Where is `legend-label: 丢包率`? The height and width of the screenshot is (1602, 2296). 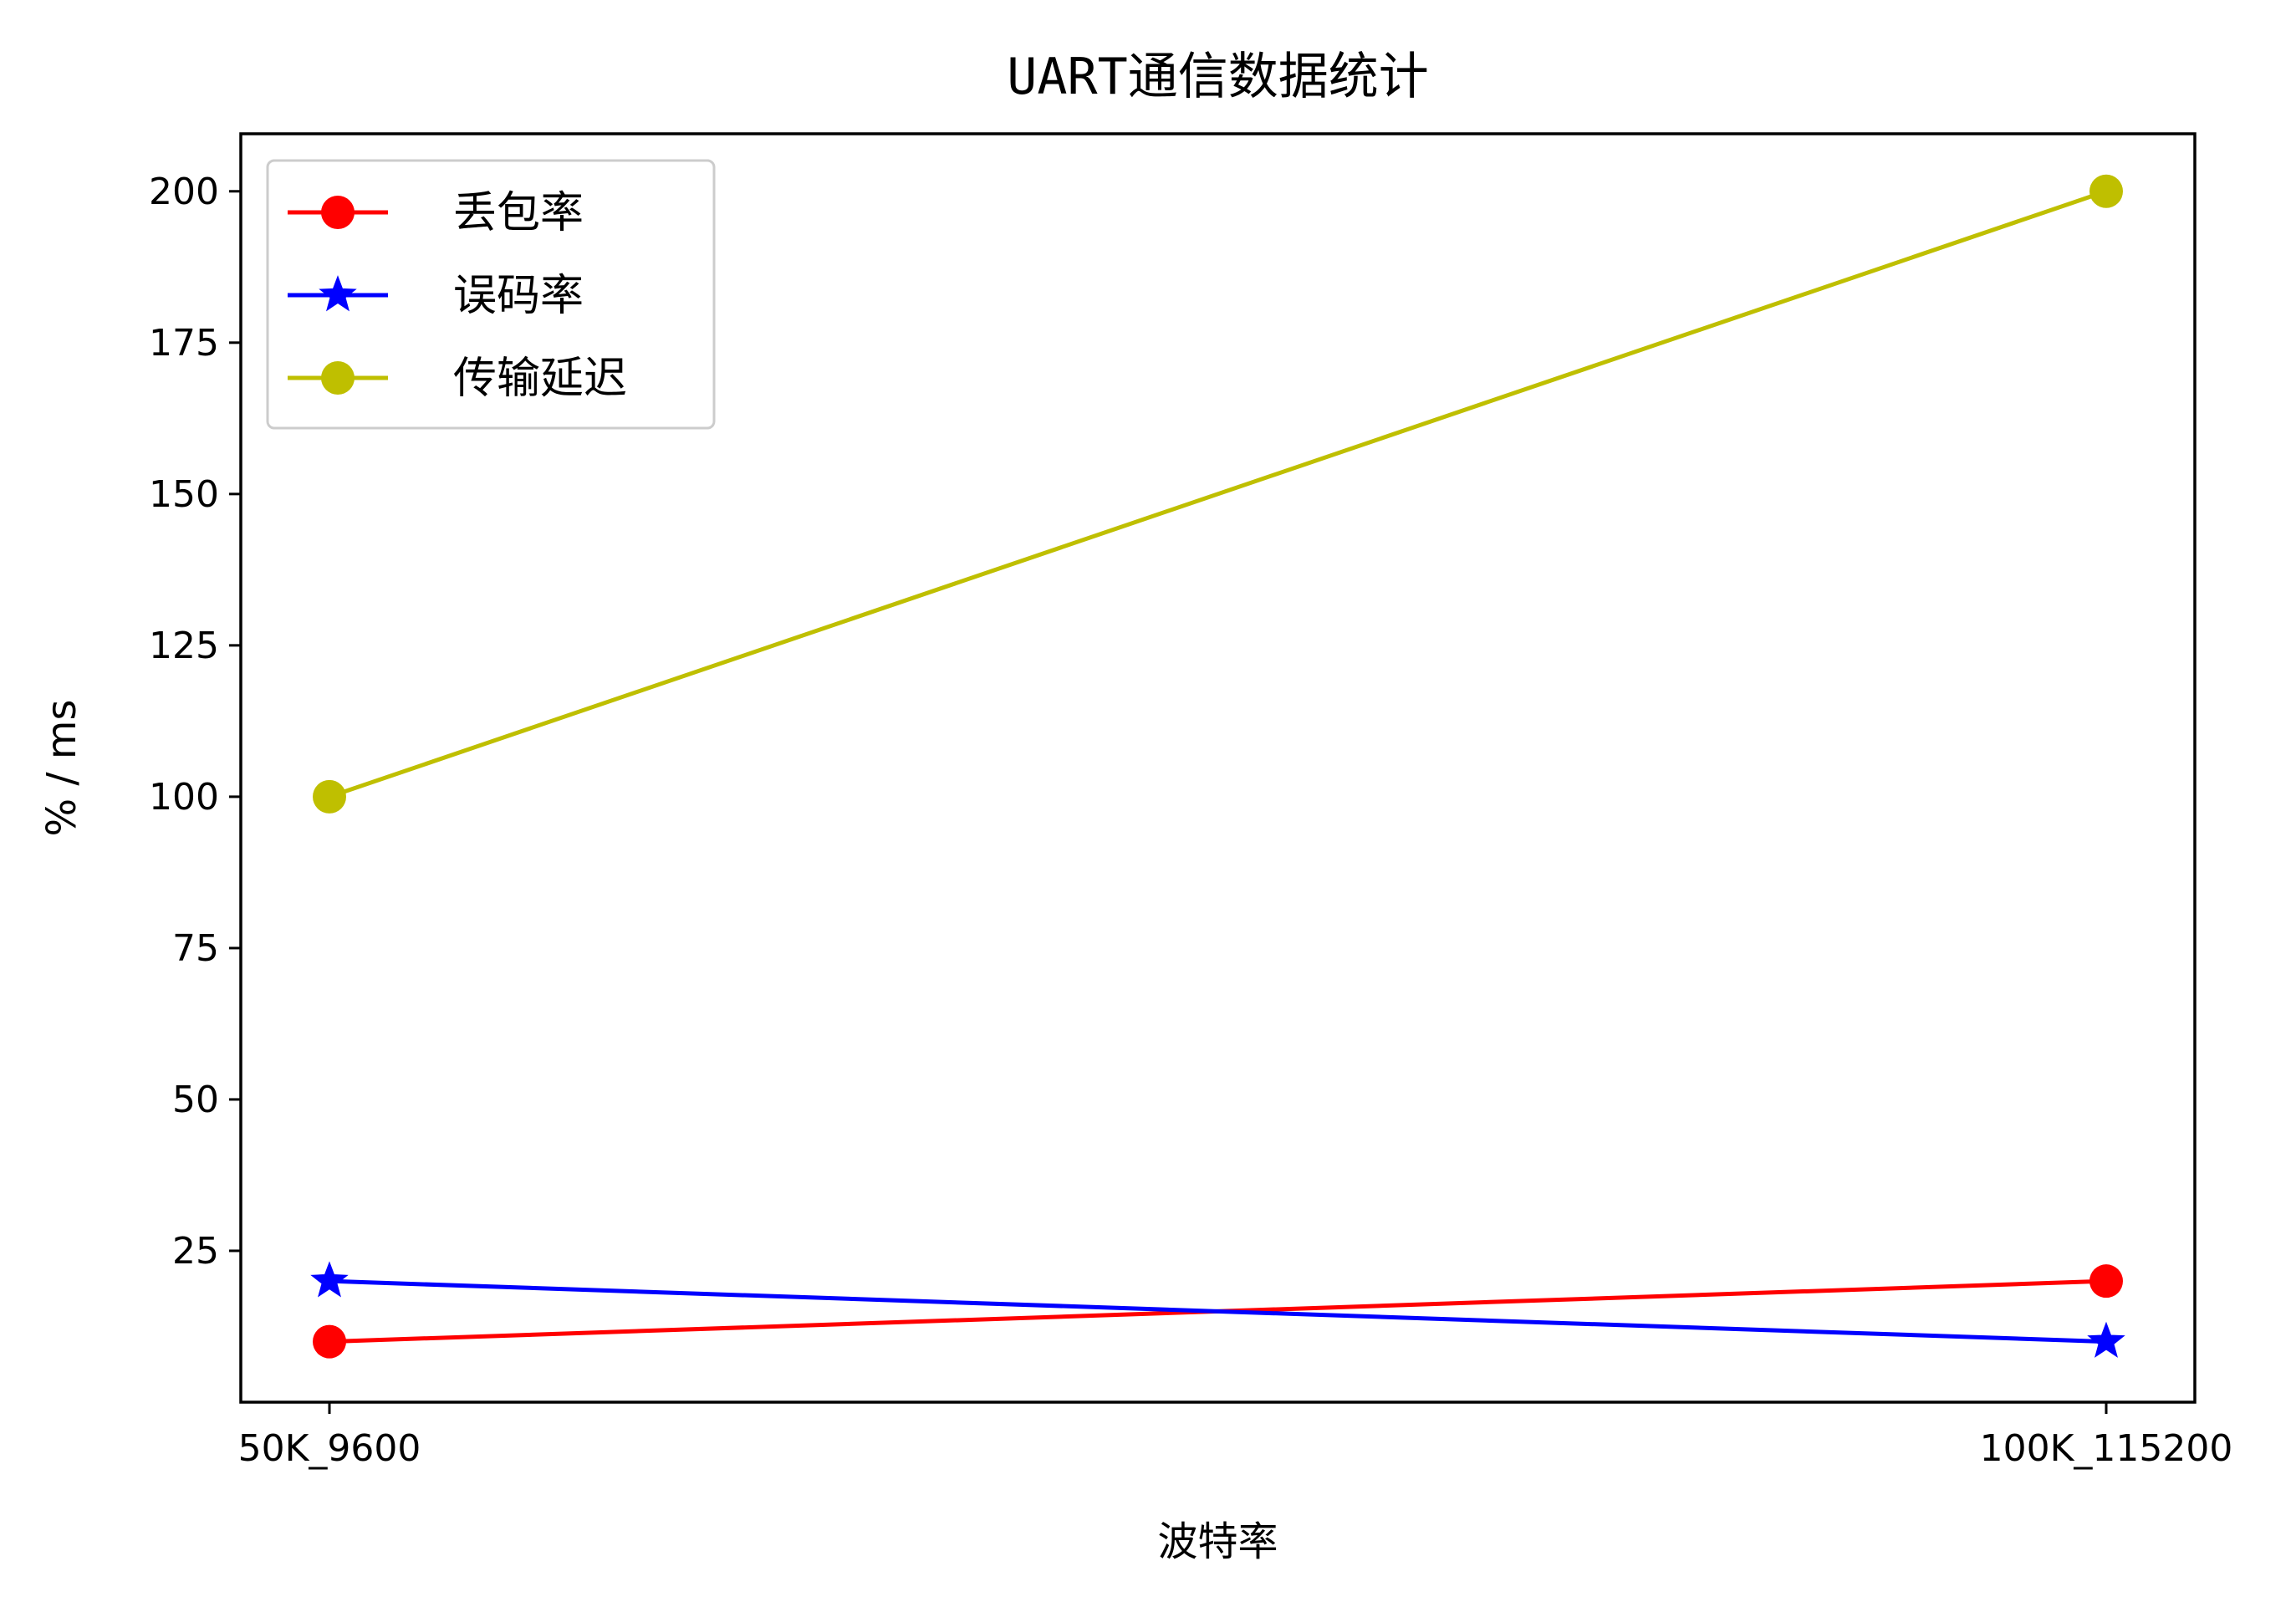
legend-label: 丢包率 is located at coordinates (518, 213).